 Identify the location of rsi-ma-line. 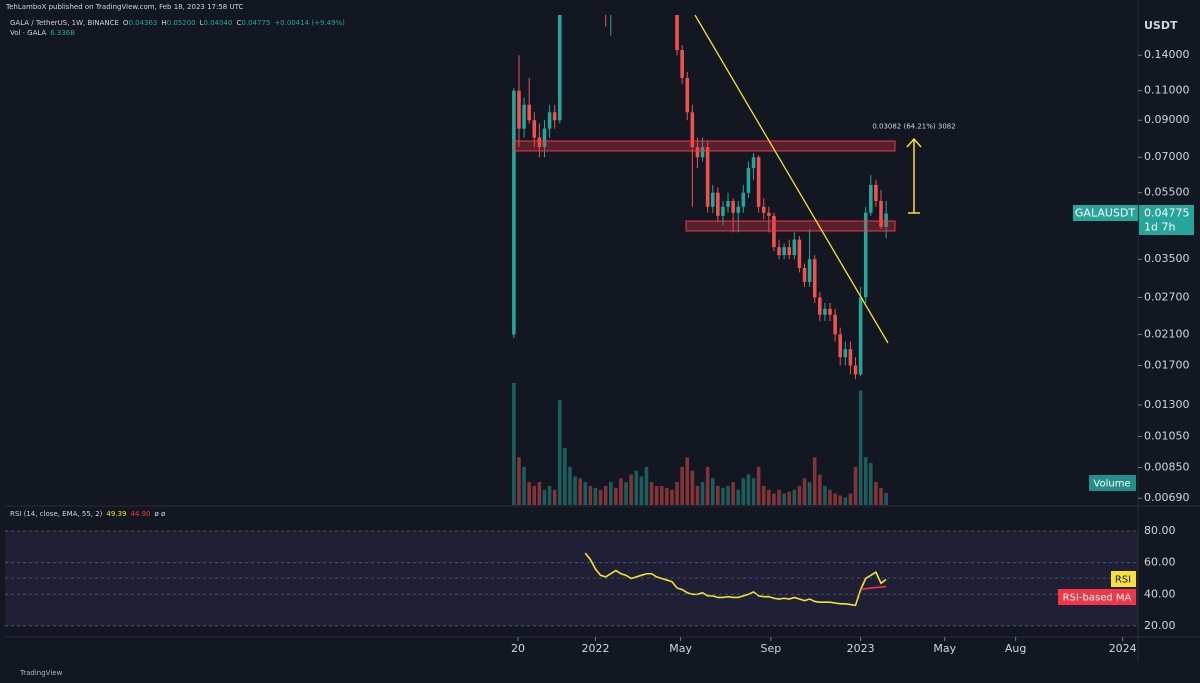
(873, 588).